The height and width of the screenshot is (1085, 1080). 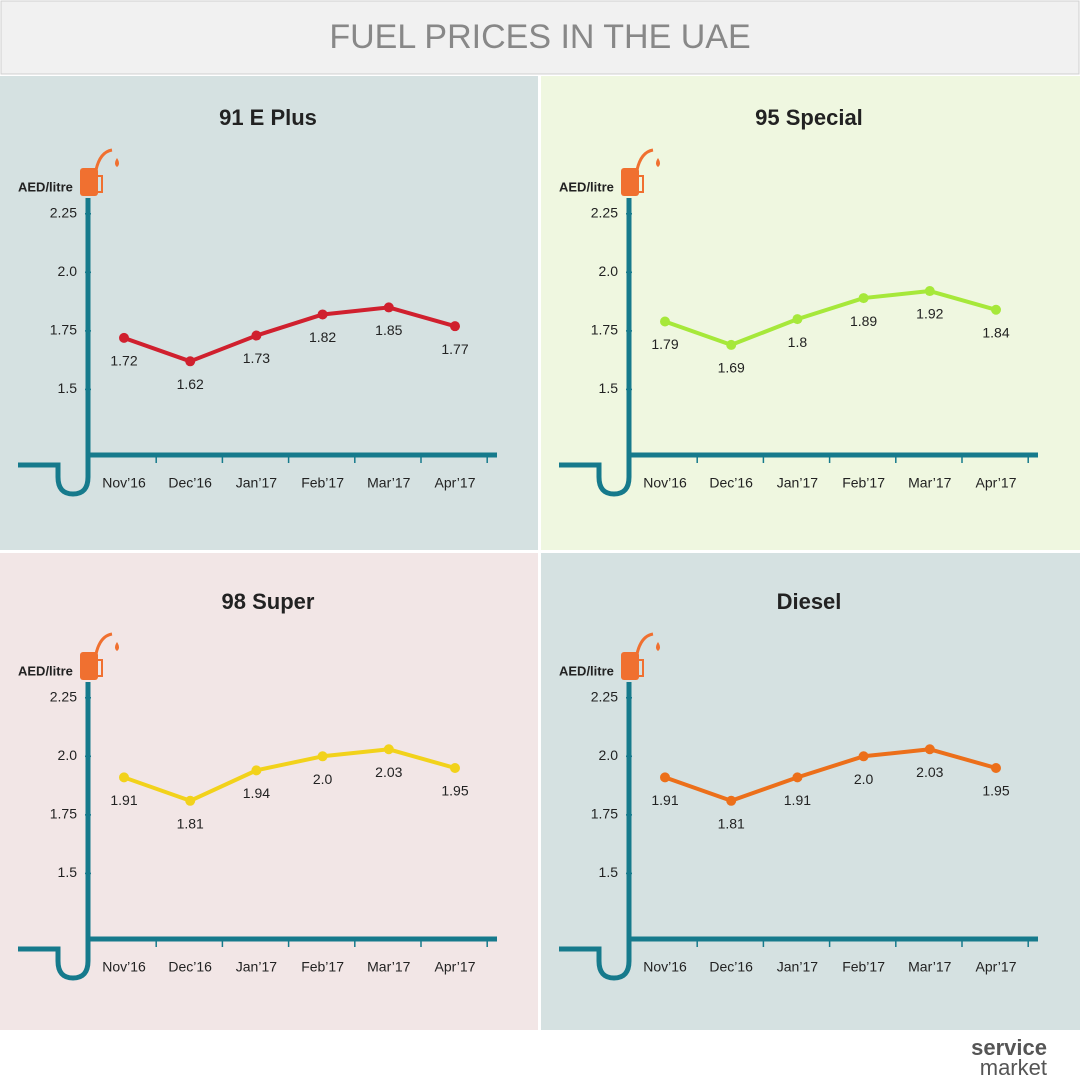 What do you see at coordinates (731, 368) in the screenshot?
I see `data-label: 1.69` at bounding box center [731, 368].